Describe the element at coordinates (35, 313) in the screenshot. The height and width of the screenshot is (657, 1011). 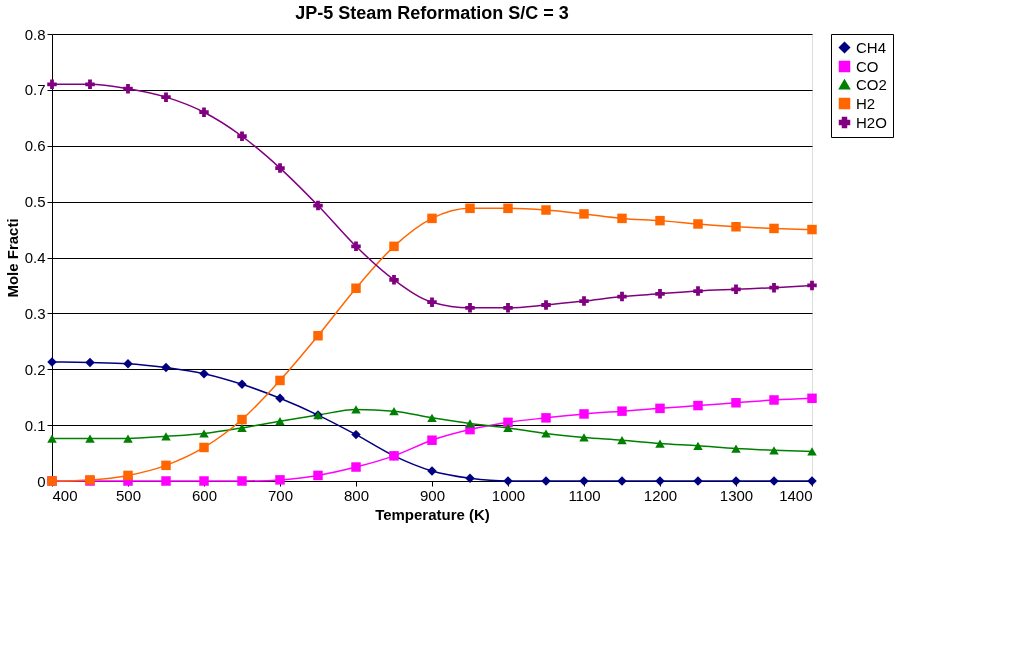
I see `y-tick-label: 0.3` at that location.